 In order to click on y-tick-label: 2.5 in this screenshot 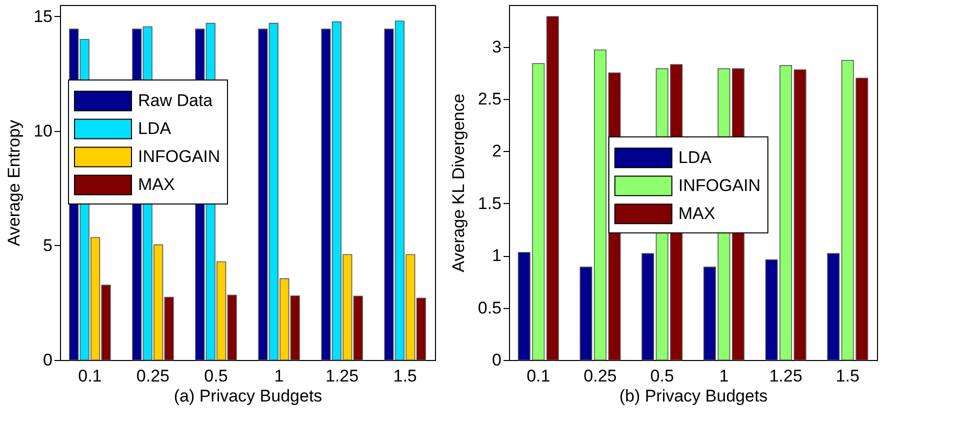, I will do `click(490, 98)`.